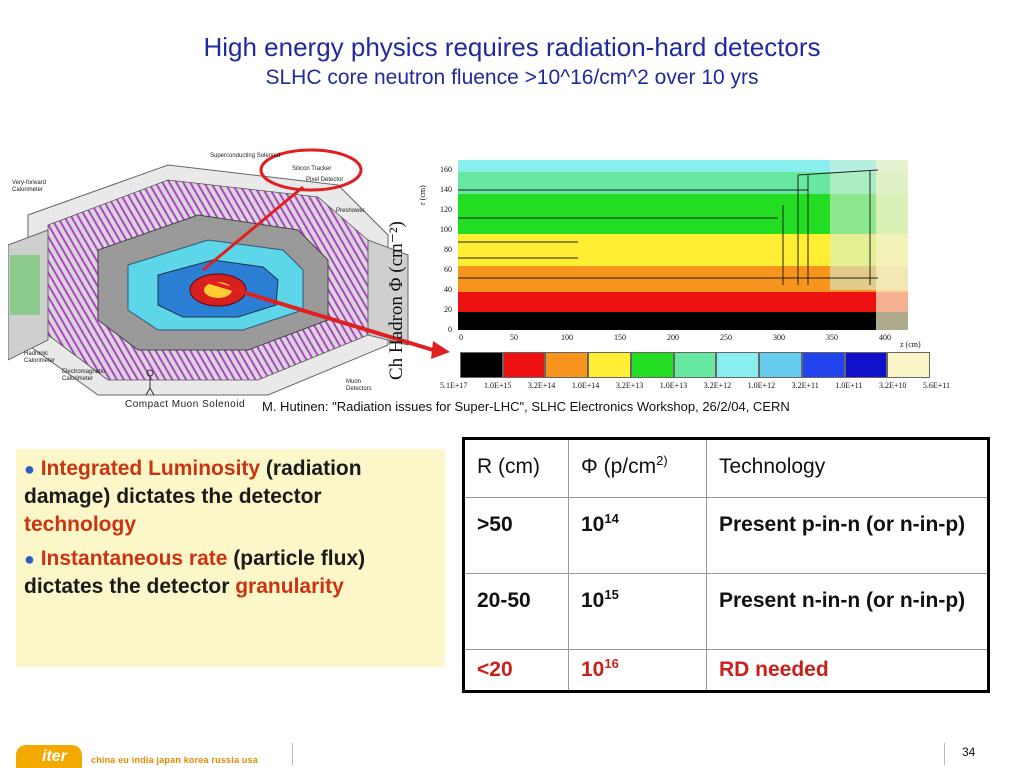 The image size is (1024, 768). What do you see at coordinates (585, 385) in the screenshot?
I see `scale-label: 1.0E+14` at bounding box center [585, 385].